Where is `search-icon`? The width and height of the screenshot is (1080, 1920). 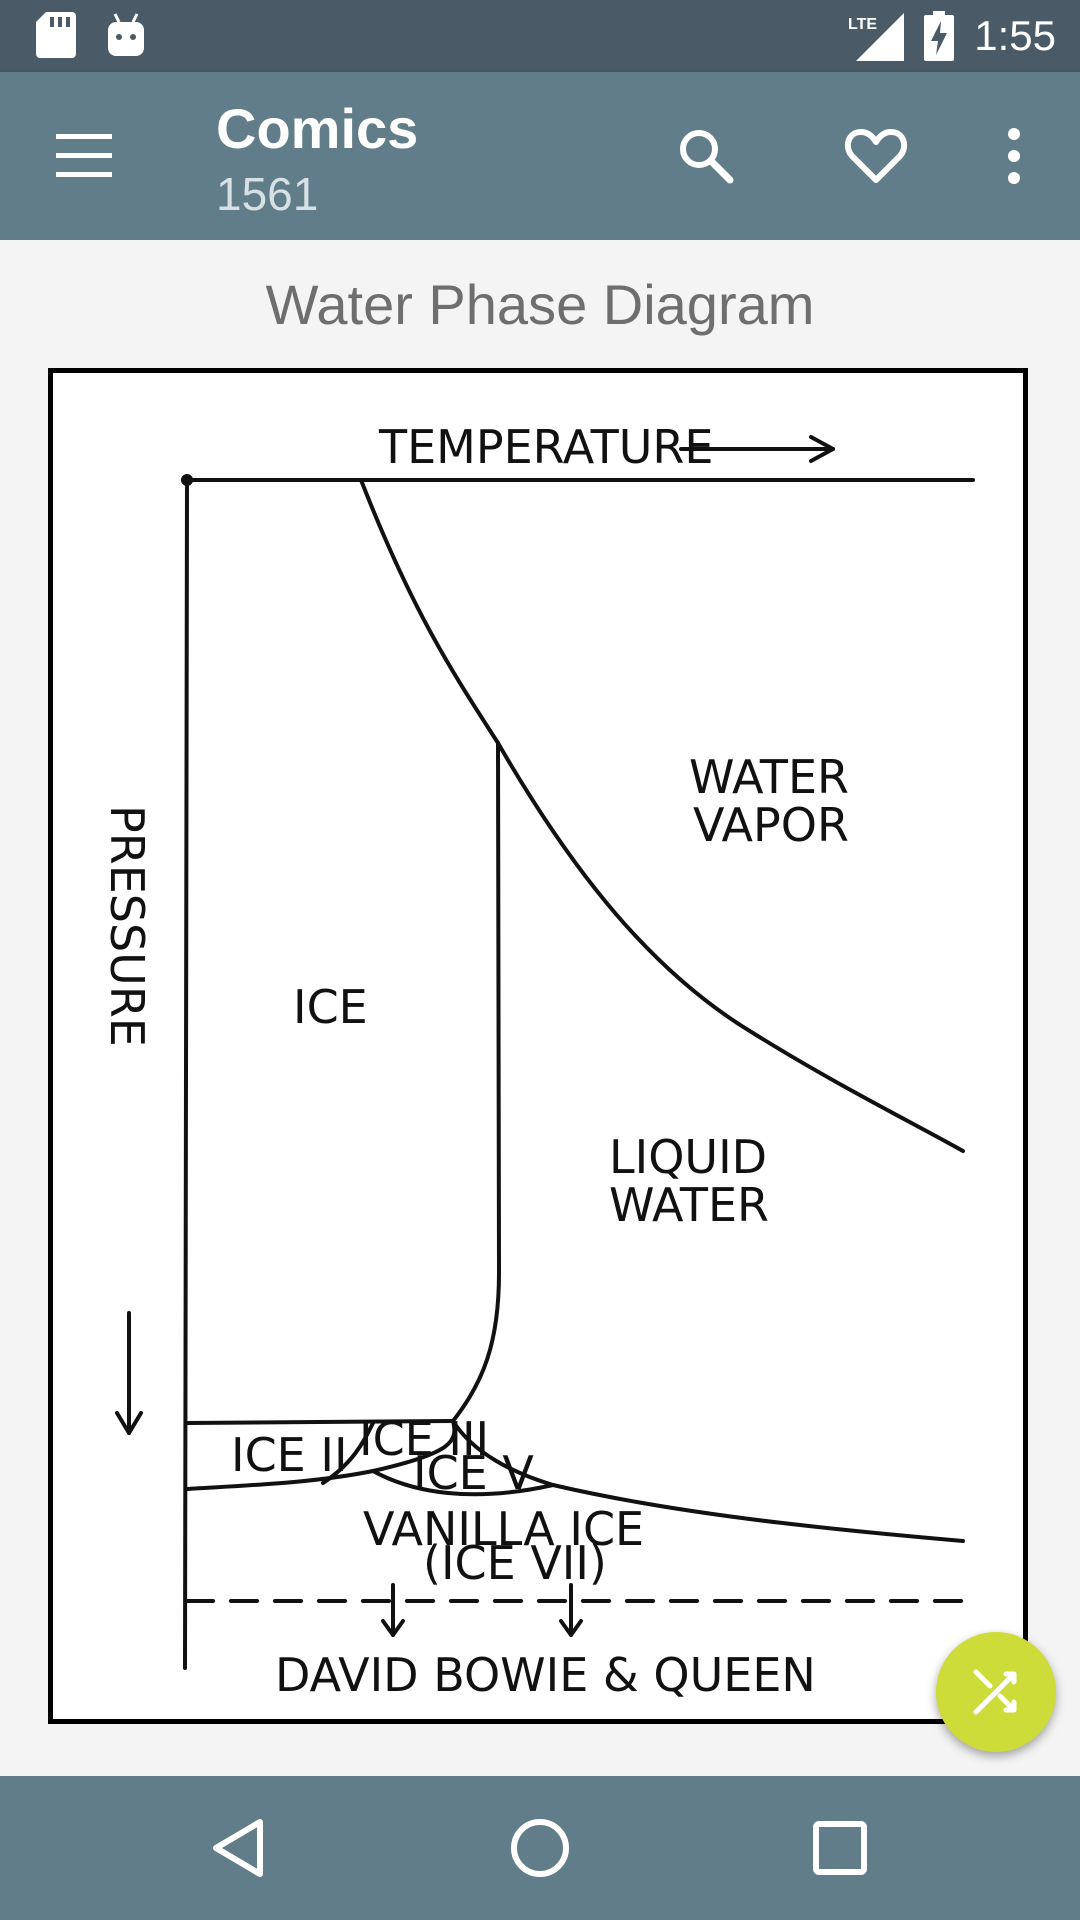
search-icon is located at coordinates (706, 156).